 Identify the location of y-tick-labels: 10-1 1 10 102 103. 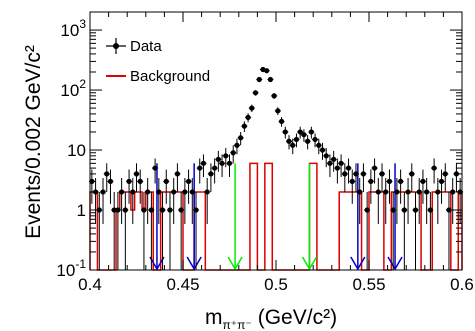
(71, 148).